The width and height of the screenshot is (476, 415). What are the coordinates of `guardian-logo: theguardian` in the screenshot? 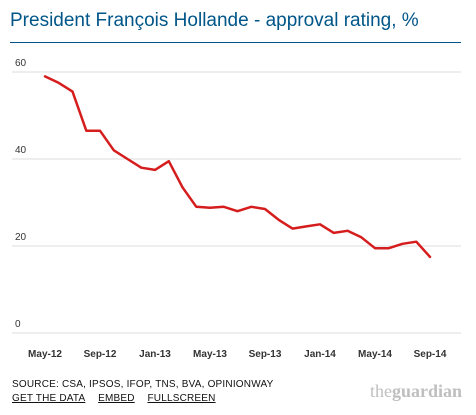 It's located at (415, 391).